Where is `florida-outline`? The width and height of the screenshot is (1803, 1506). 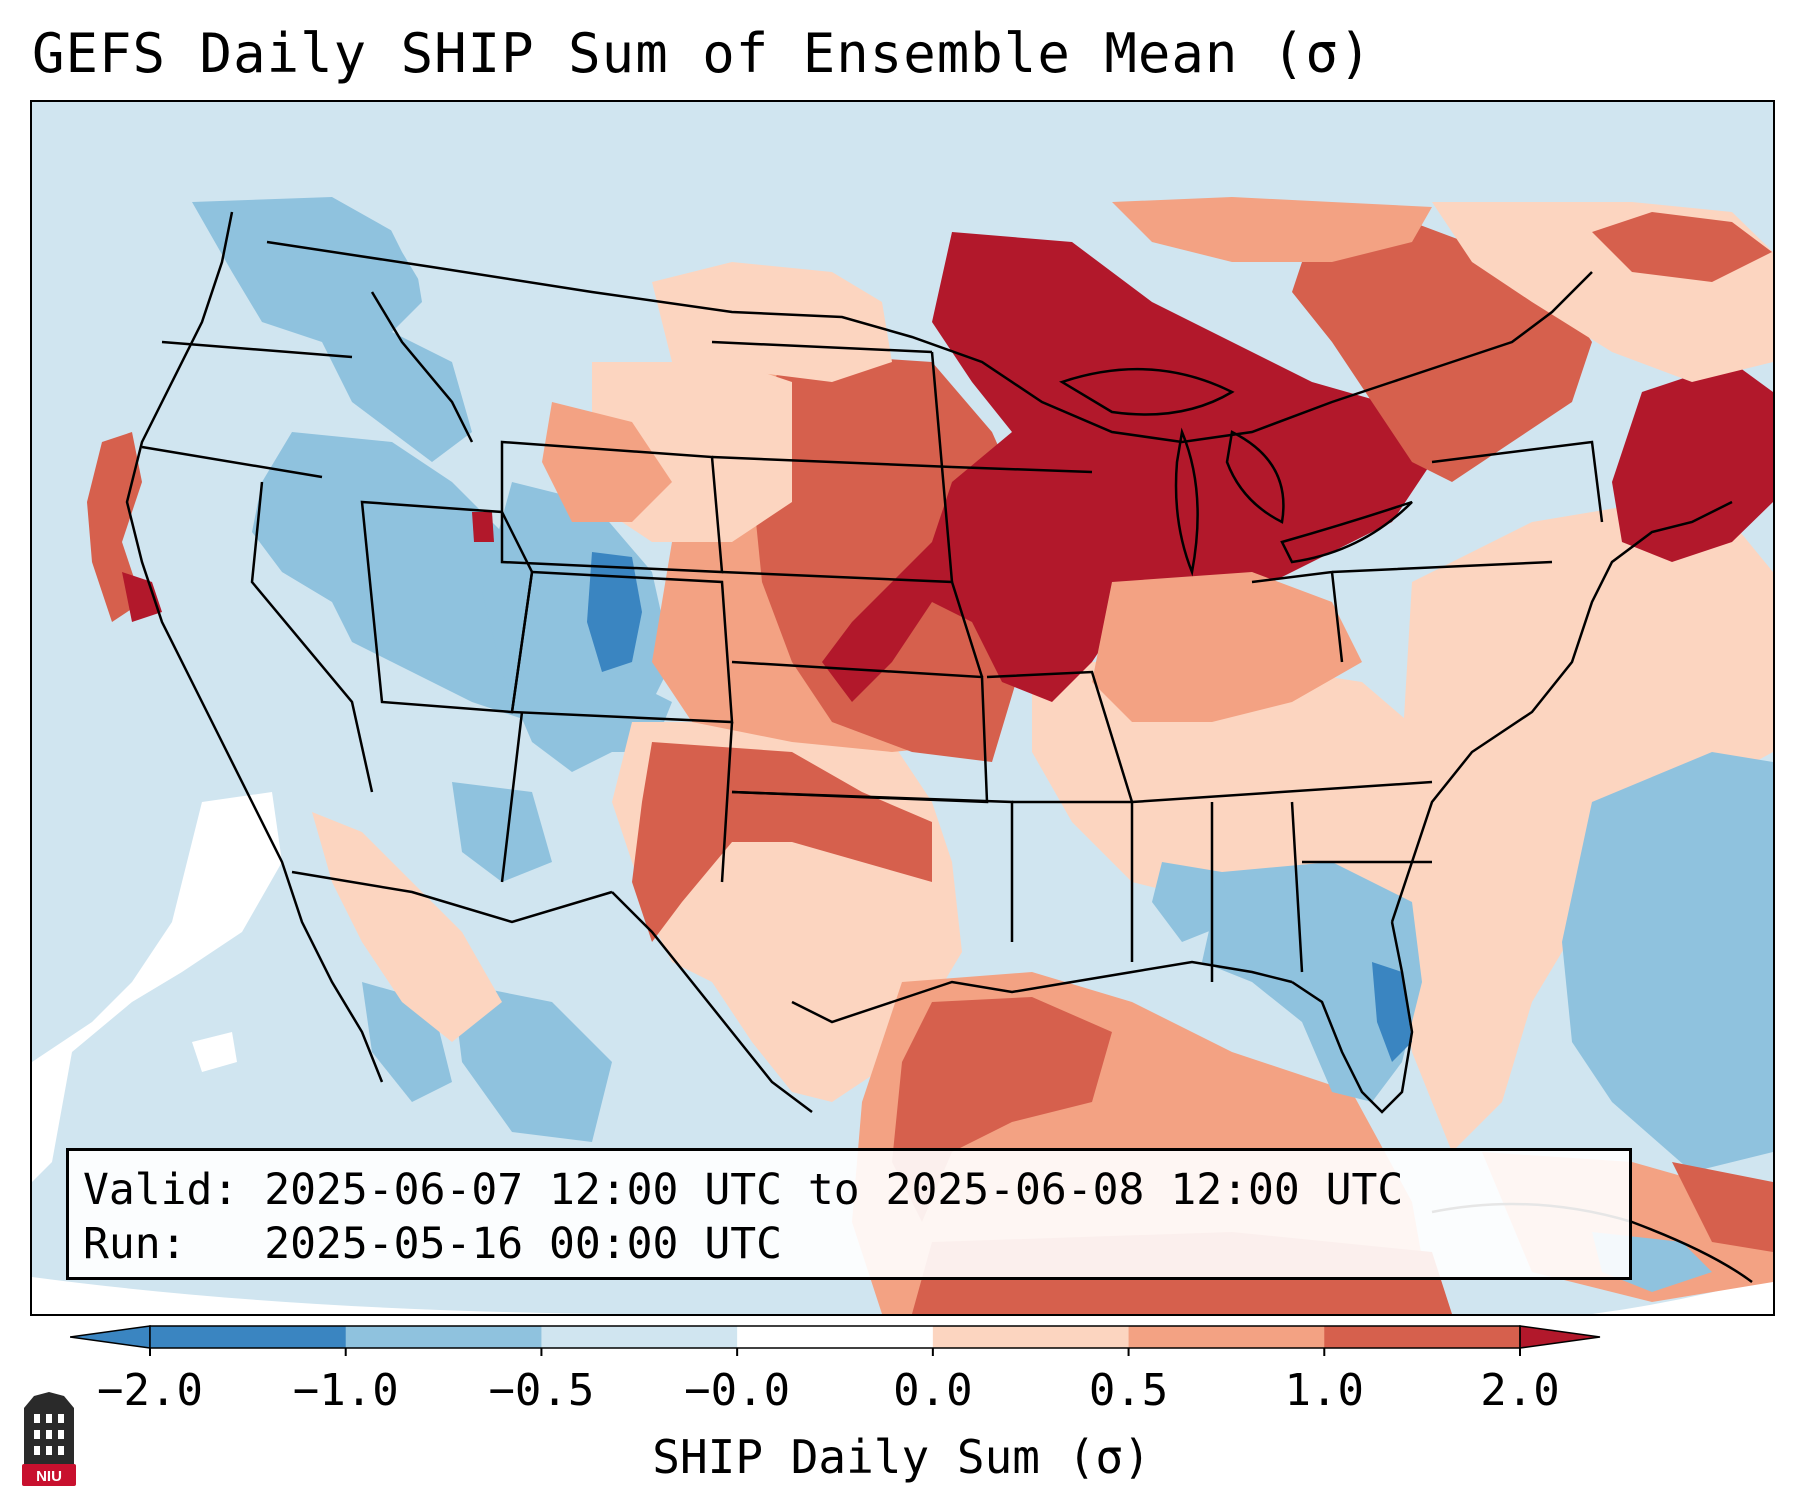 florida-outline is located at coordinates (1352, 1017).